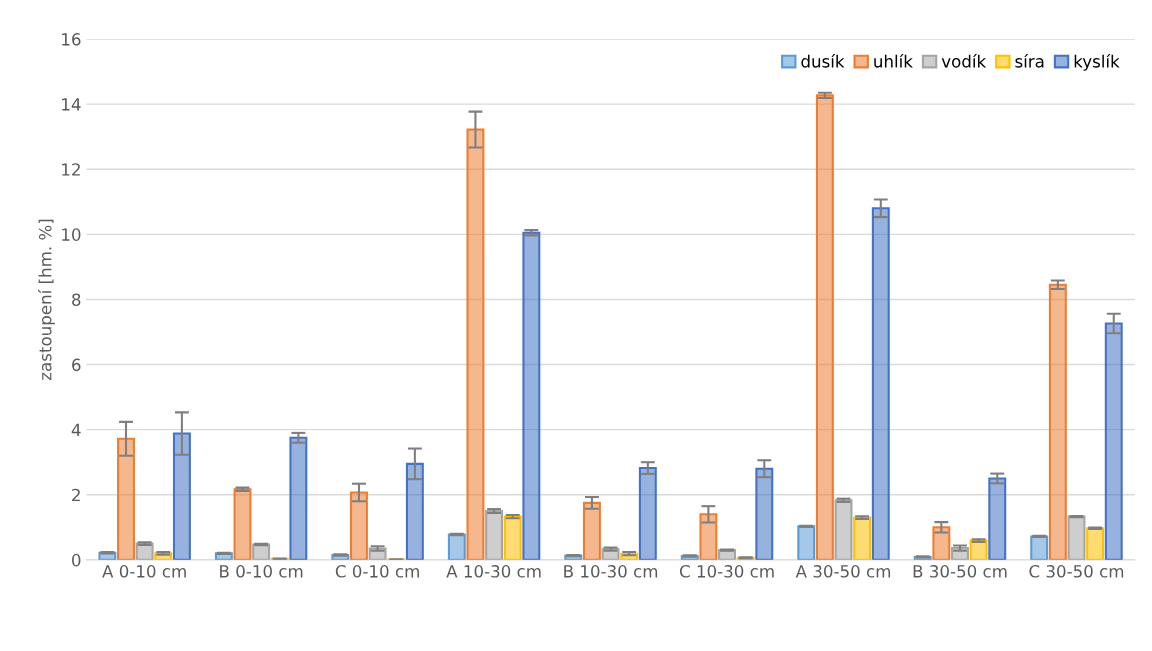 This screenshot has height=651, width=1152. What do you see at coordinates (964, 61) in the screenshot?
I see `legend-label: vodík` at bounding box center [964, 61].